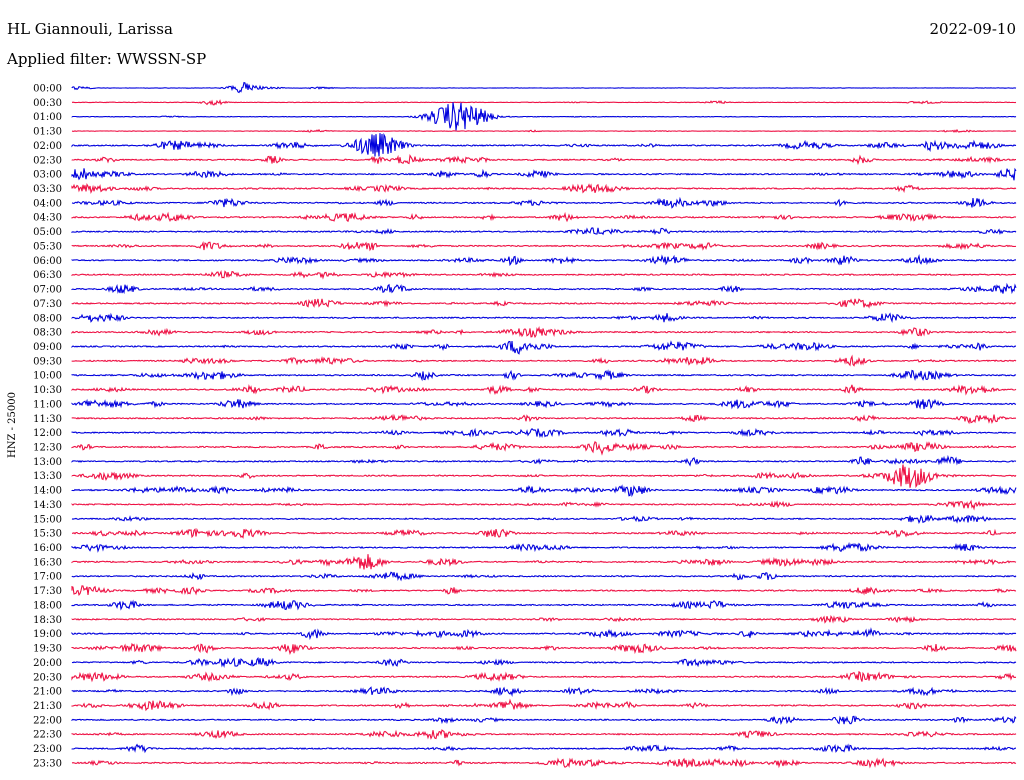 The height and width of the screenshot is (780, 1024). Describe the element at coordinates (47, 591) in the screenshot. I see `row-time-label: 17:30` at that location.